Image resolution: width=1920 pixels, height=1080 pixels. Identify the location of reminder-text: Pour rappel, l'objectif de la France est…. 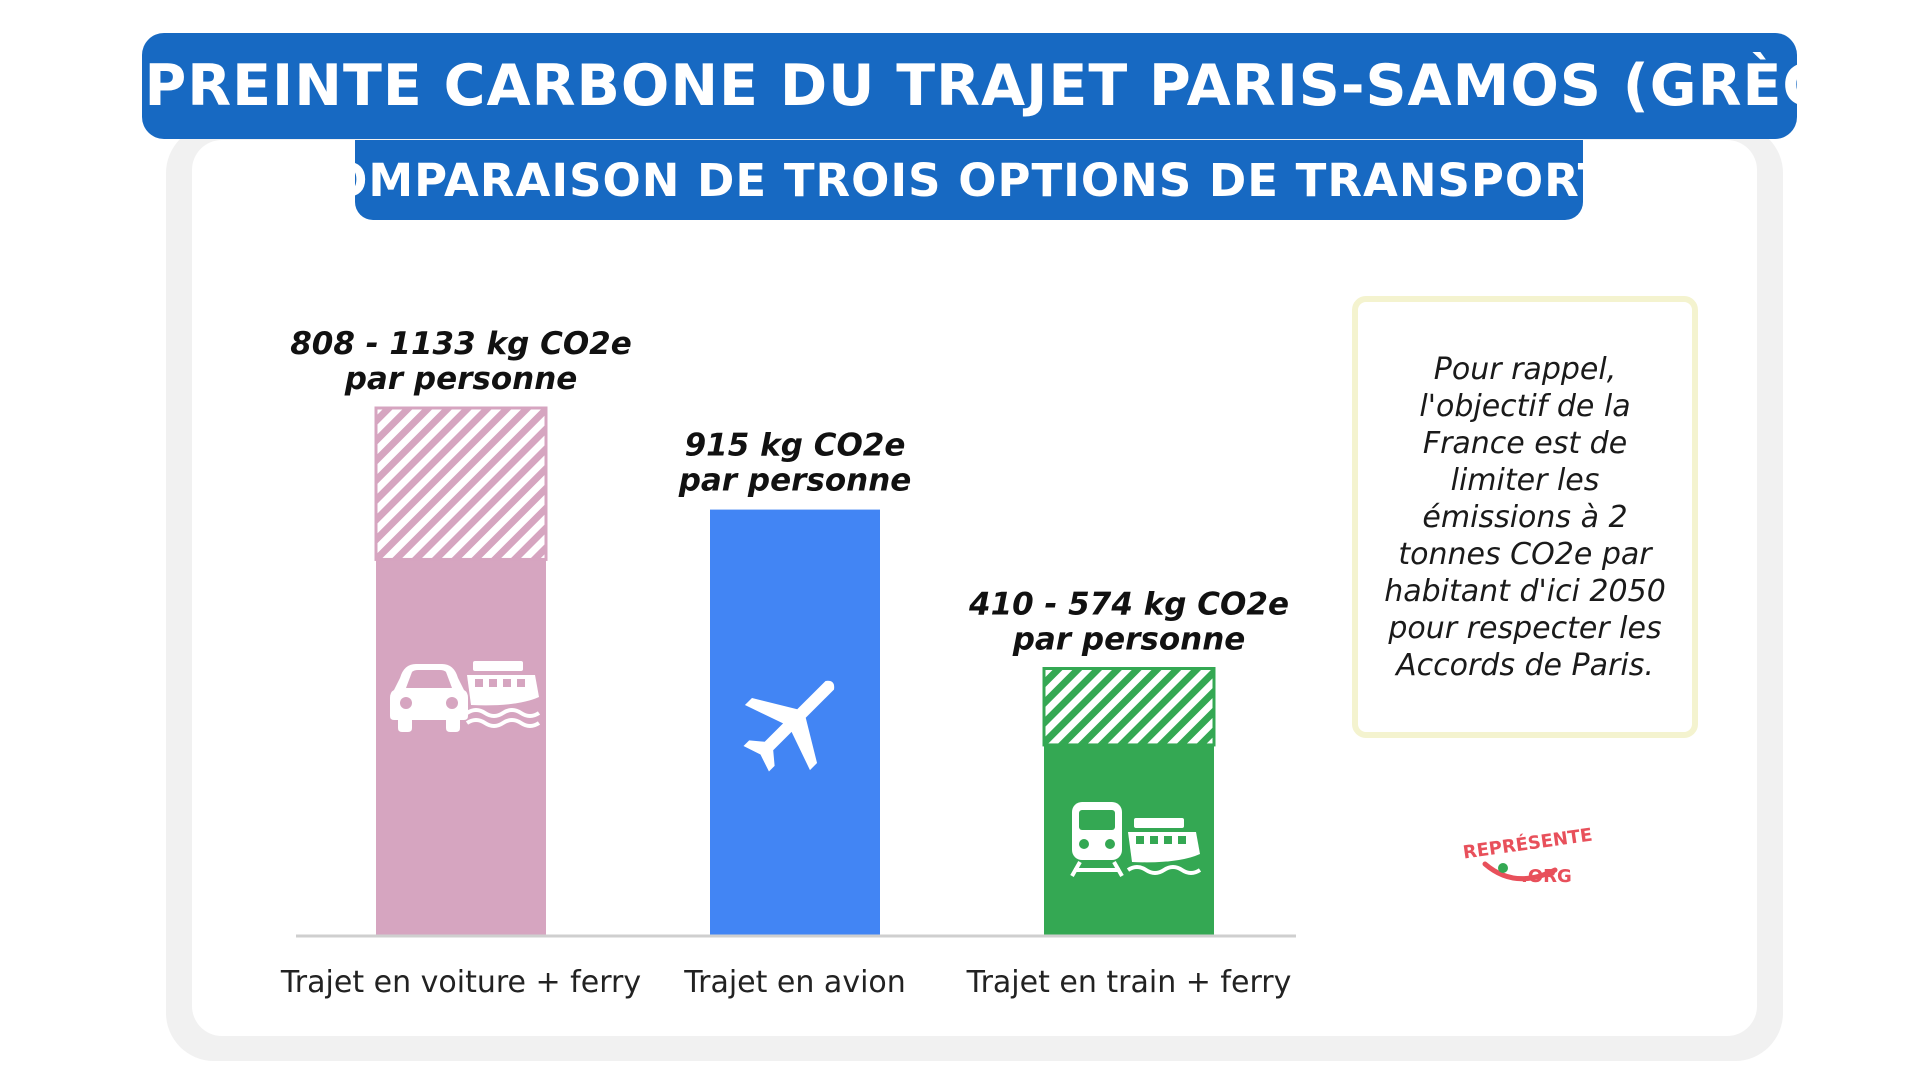
(1525, 517).